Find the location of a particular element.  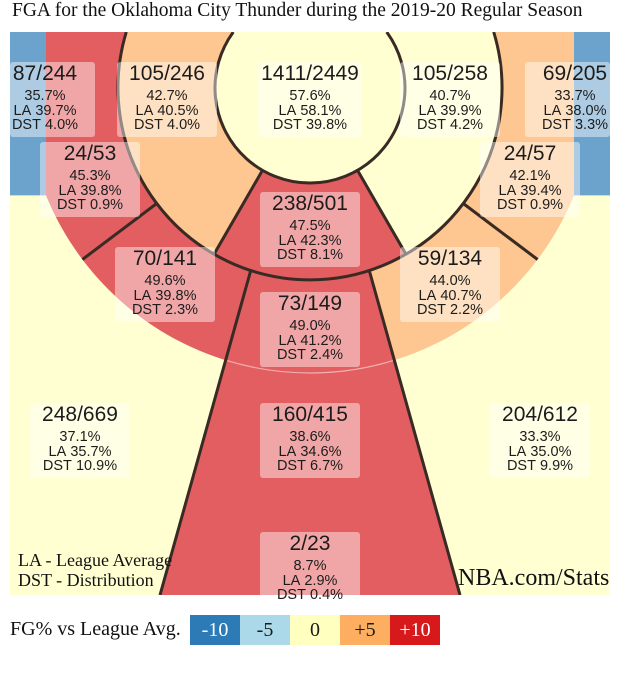

zone-la-pct: 39.7 is located at coordinates (55, 111).